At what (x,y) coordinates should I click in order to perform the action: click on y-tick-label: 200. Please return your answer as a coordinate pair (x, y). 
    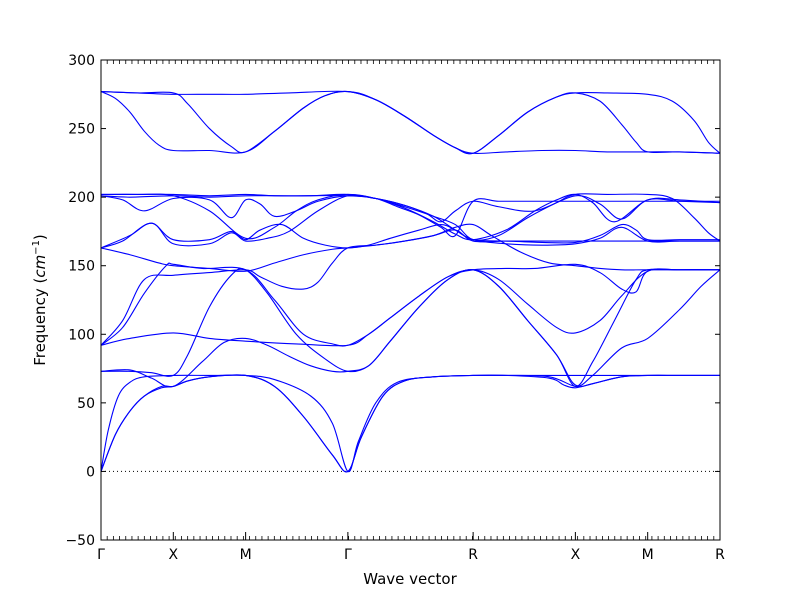
    Looking at the image, I should click on (81, 198).